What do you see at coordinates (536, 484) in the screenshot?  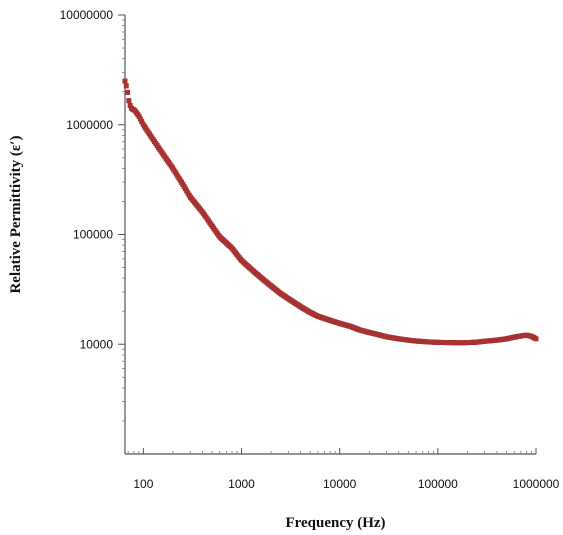 I see `x-tick-label: 1000000` at bounding box center [536, 484].